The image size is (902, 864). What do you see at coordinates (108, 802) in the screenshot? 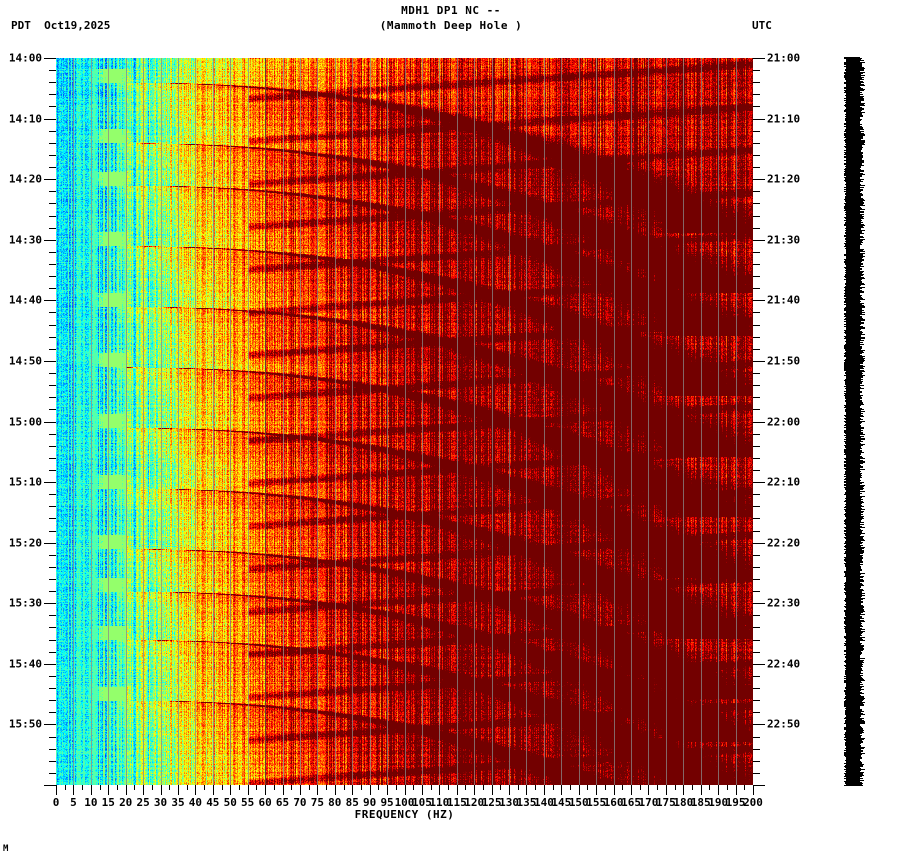
I see `frequency-tick-label: 15` at bounding box center [108, 802].